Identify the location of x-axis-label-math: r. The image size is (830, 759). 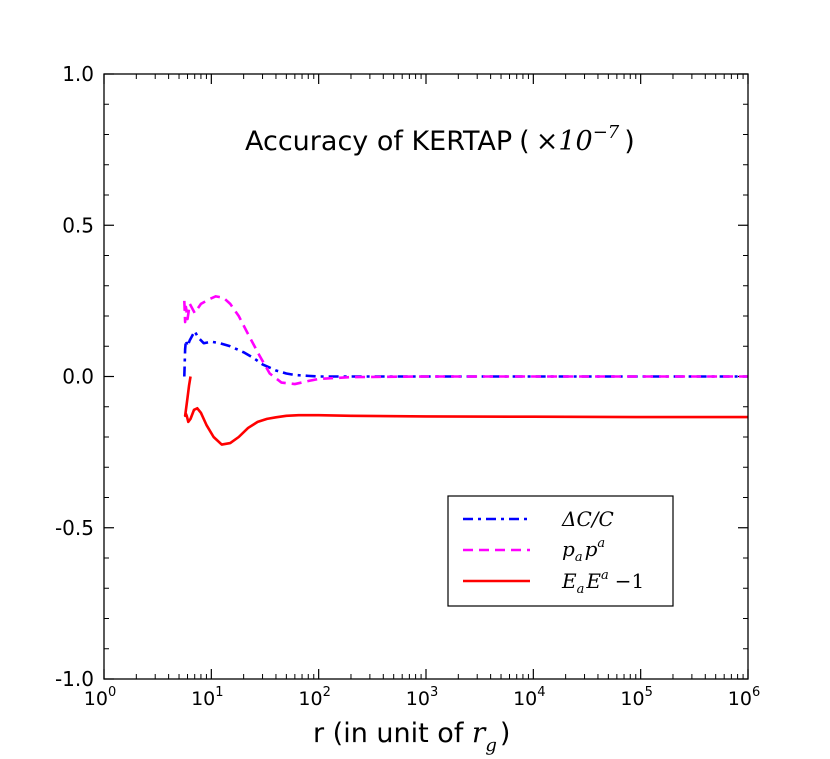
(479, 732).